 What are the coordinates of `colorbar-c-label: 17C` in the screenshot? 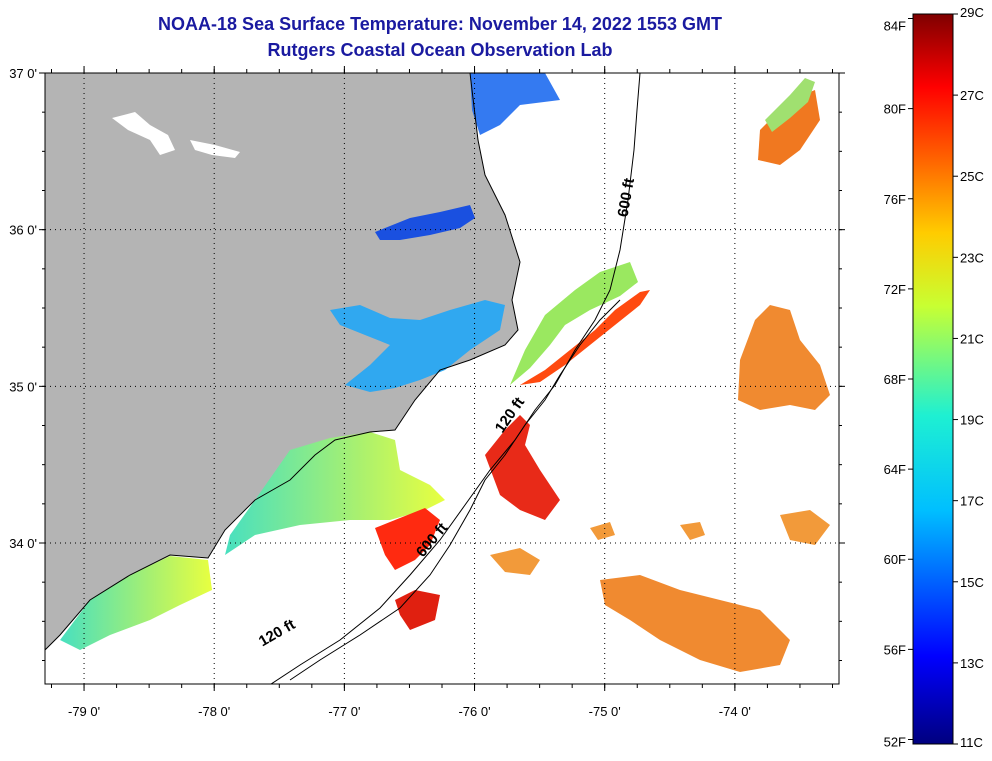 It's located at (972, 501).